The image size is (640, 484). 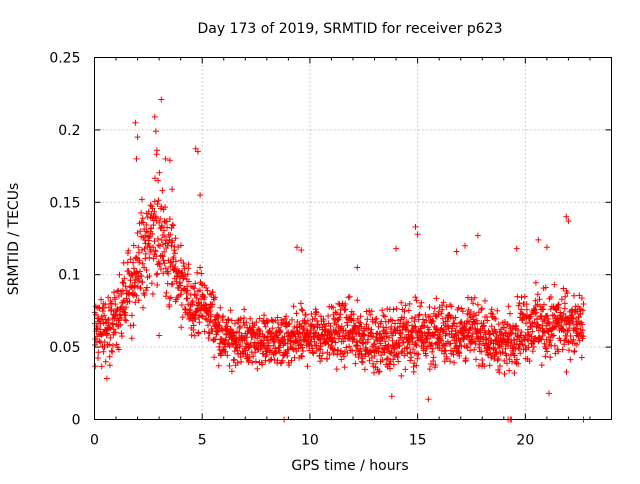 What do you see at coordinates (64, 348) in the screenshot?
I see `y-tick-label: 0.05` at bounding box center [64, 348].